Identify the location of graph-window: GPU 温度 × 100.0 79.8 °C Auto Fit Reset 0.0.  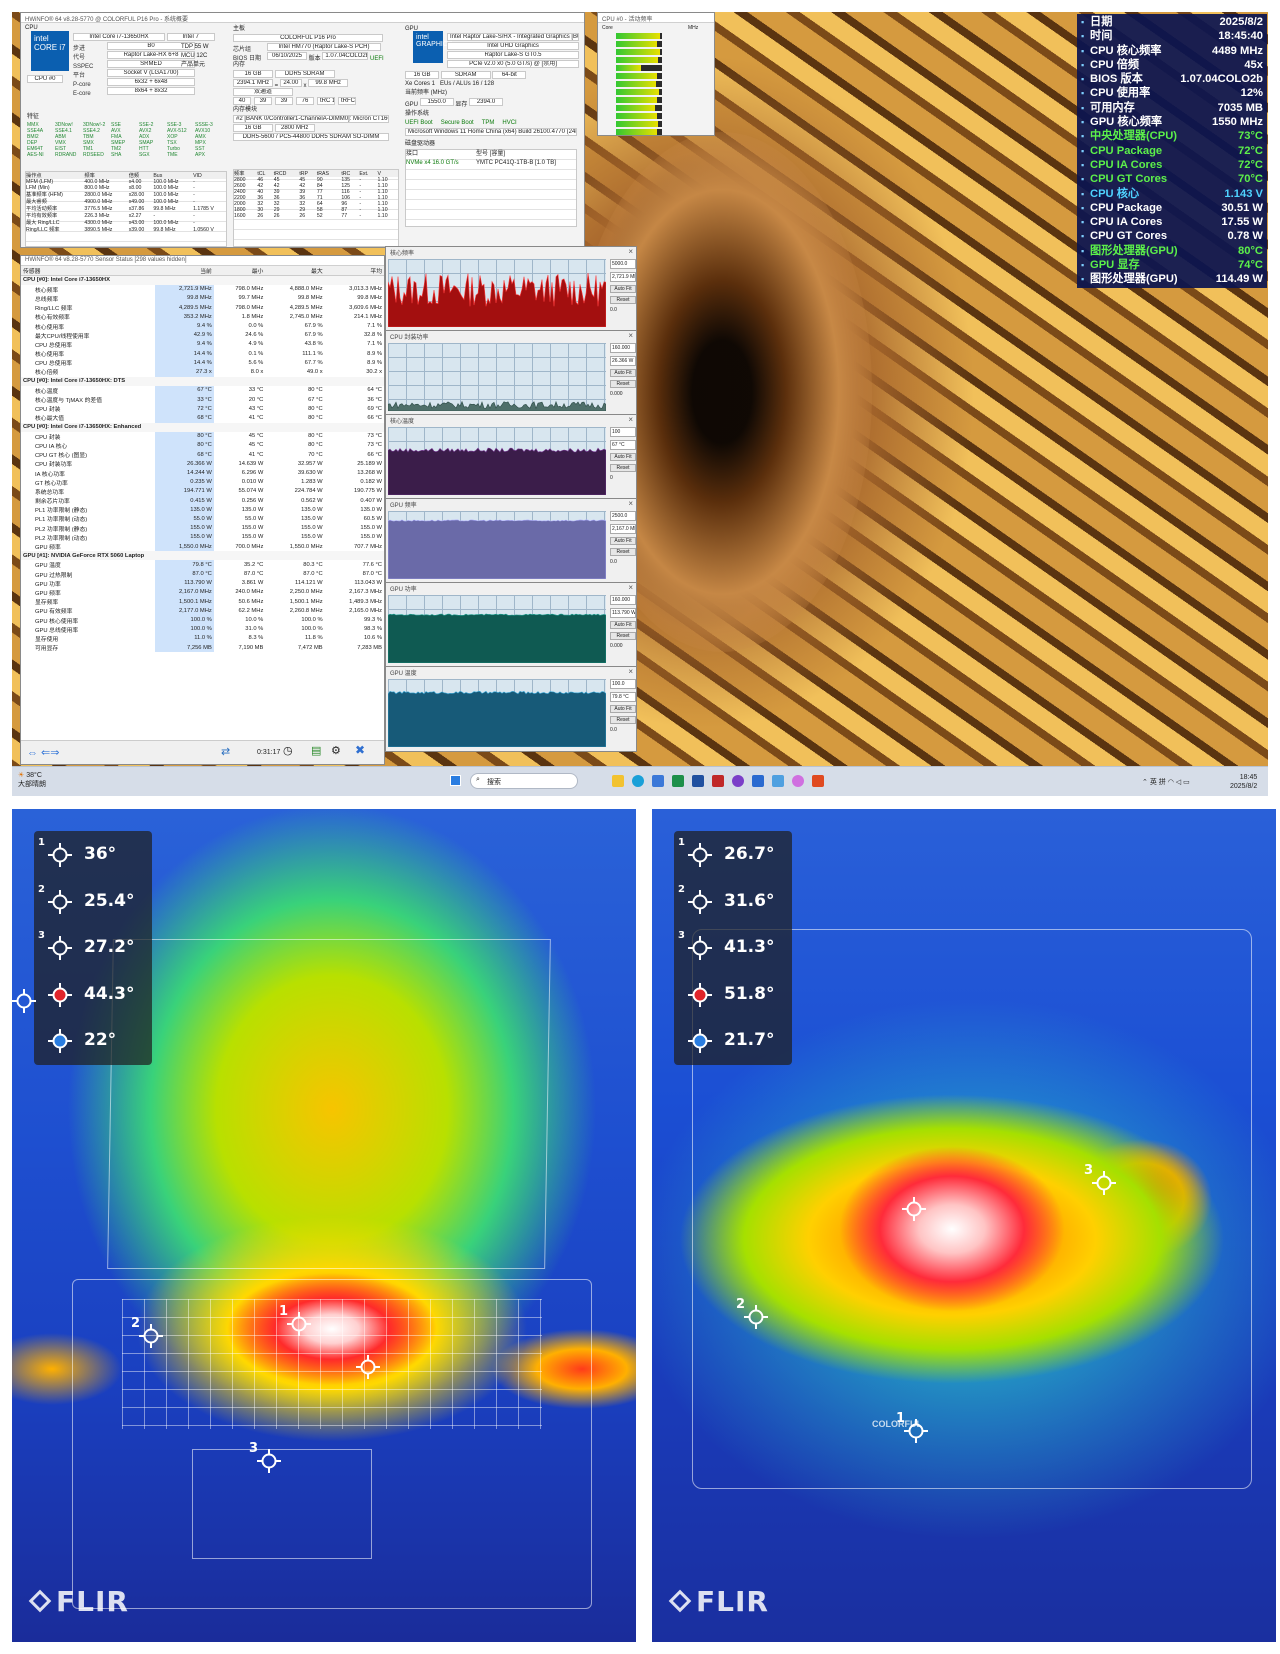
(511, 709).